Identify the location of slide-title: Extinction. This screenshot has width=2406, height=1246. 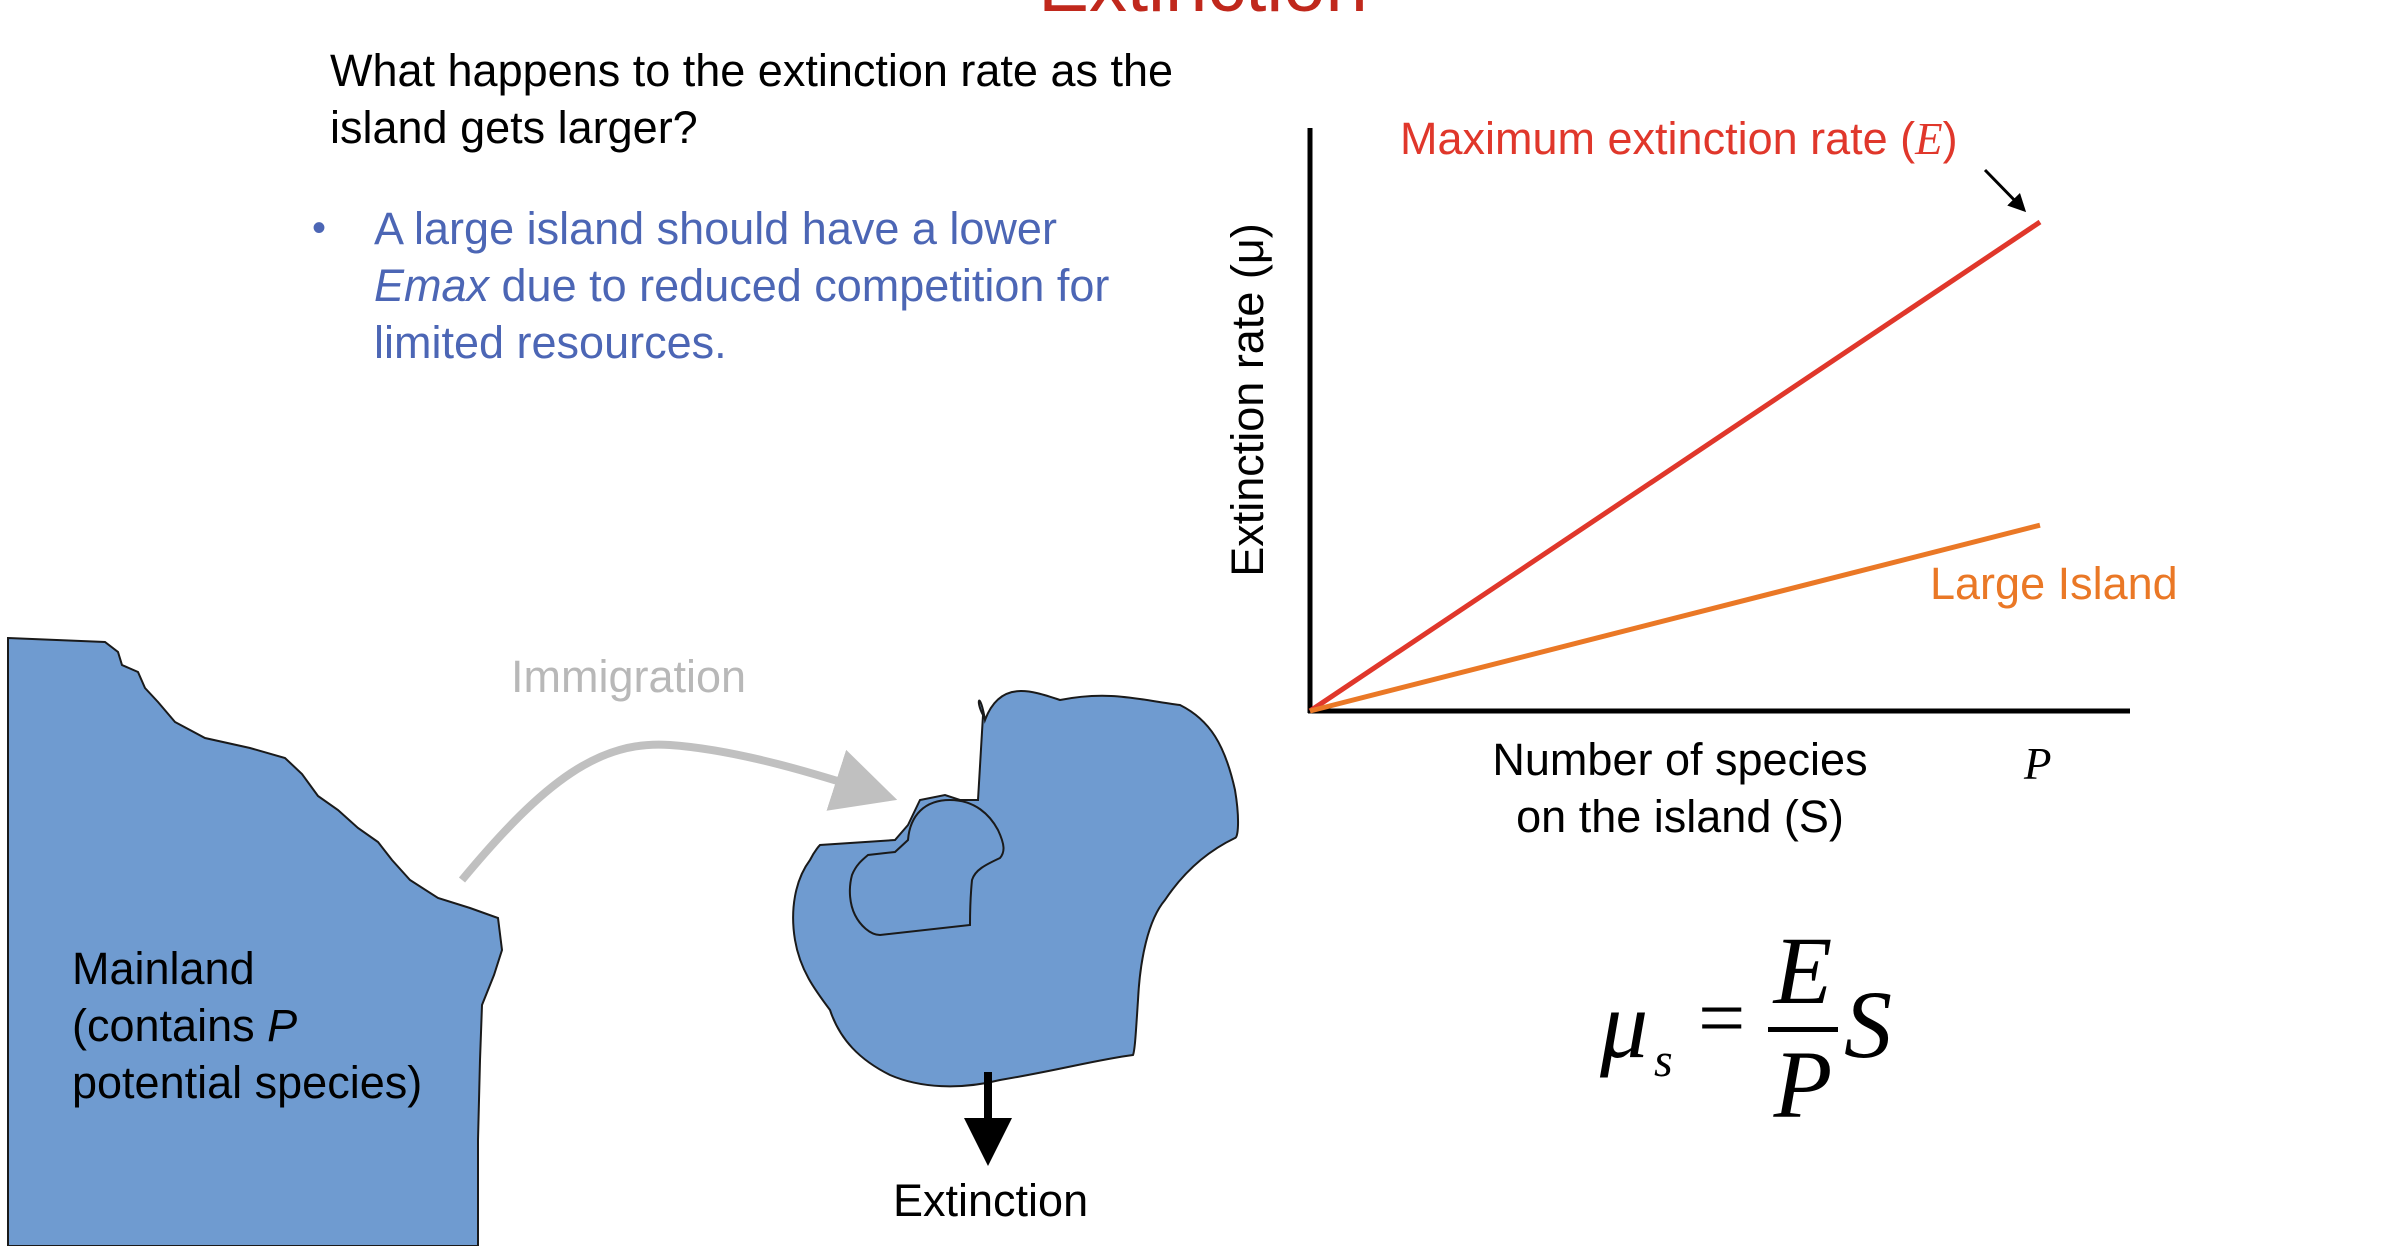
(1203, 12).